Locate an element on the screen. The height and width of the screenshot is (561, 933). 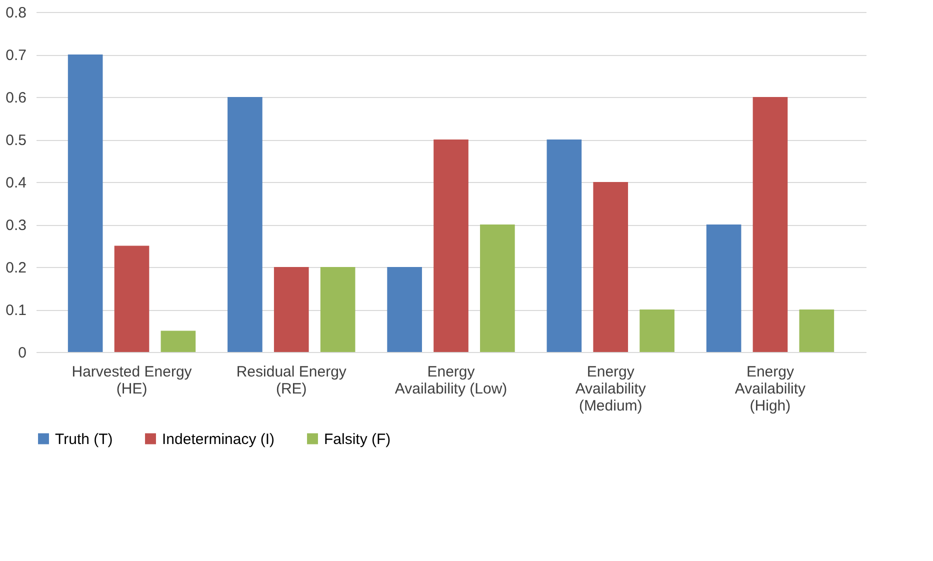
x-tick-label: Energy Availability (High) is located at coordinates (770, 389).